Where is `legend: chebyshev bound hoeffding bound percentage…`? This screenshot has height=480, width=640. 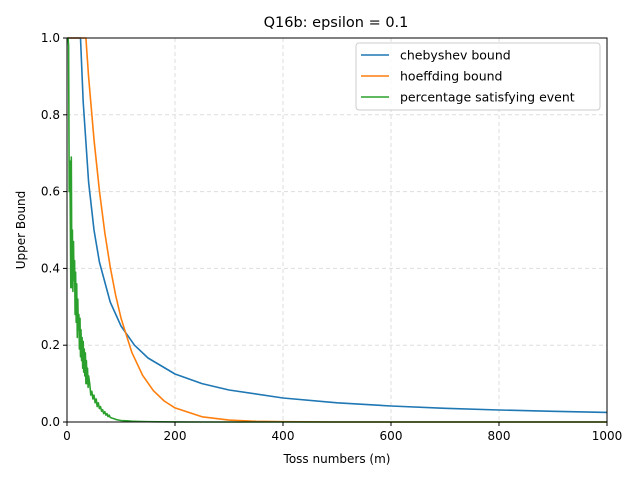
legend: chebyshev bound hoeffding bound percentage… is located at coordinates (478, 76).